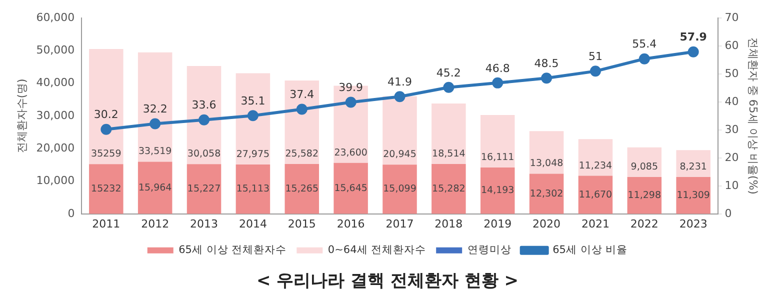 The image size is (775, 302). I want to click on x-tick-label: 2016, so click(350, 223).